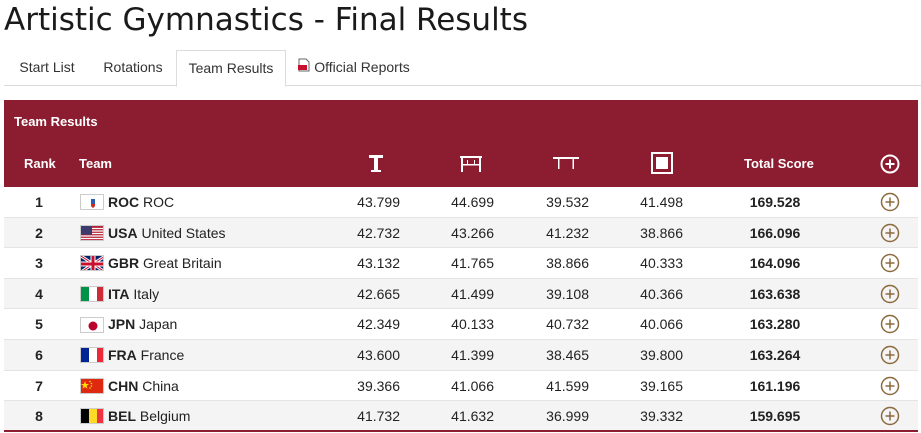  What do you see at coordinates (133, 67) in the screenshot?
I see `tab-rotations: Rotations` at bounding box center [133, 67].